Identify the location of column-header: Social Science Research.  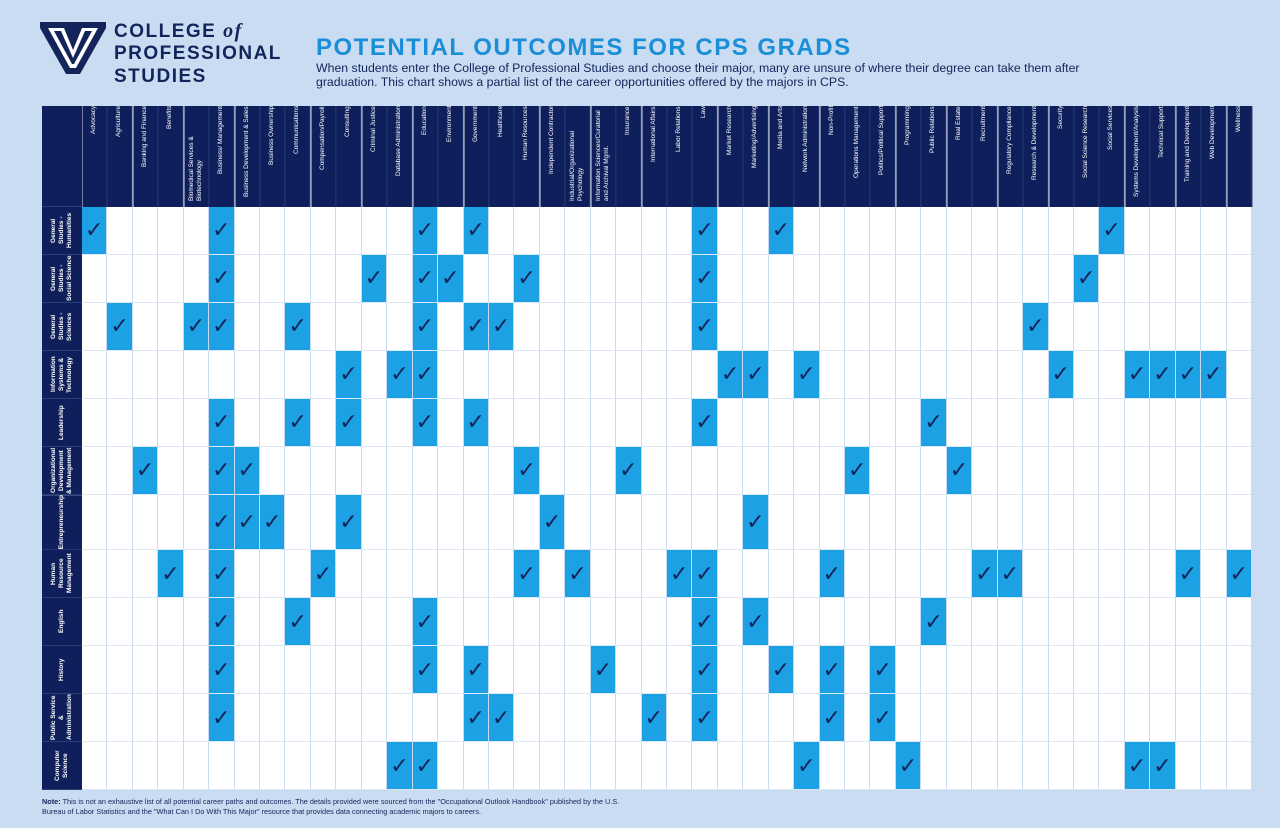
(1086, 156).